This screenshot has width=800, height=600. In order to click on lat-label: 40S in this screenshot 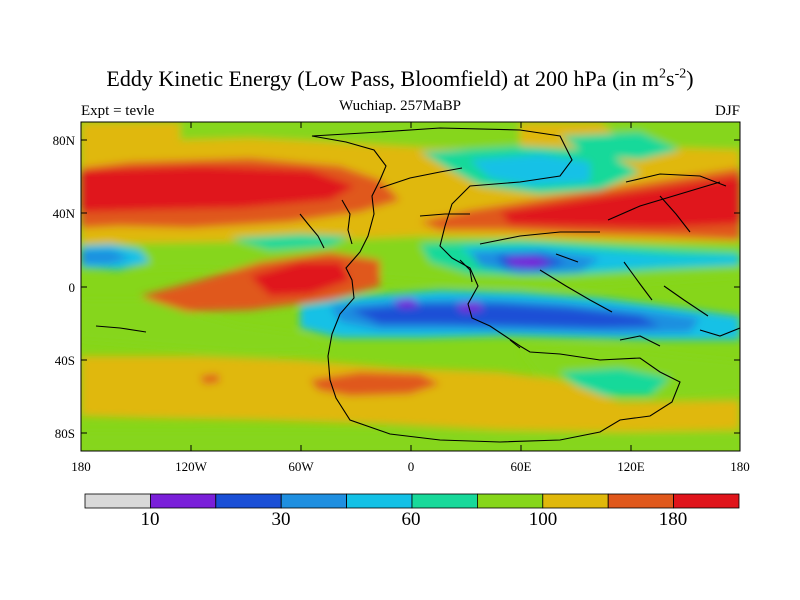, I will do `click(65, 360)`.